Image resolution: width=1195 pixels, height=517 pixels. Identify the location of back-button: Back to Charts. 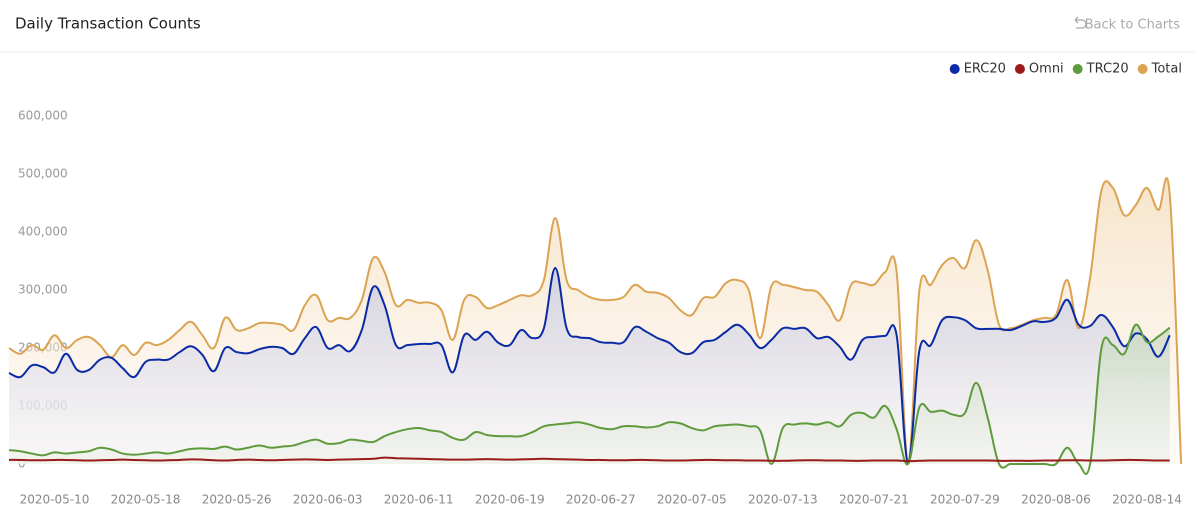
(1127, 24).